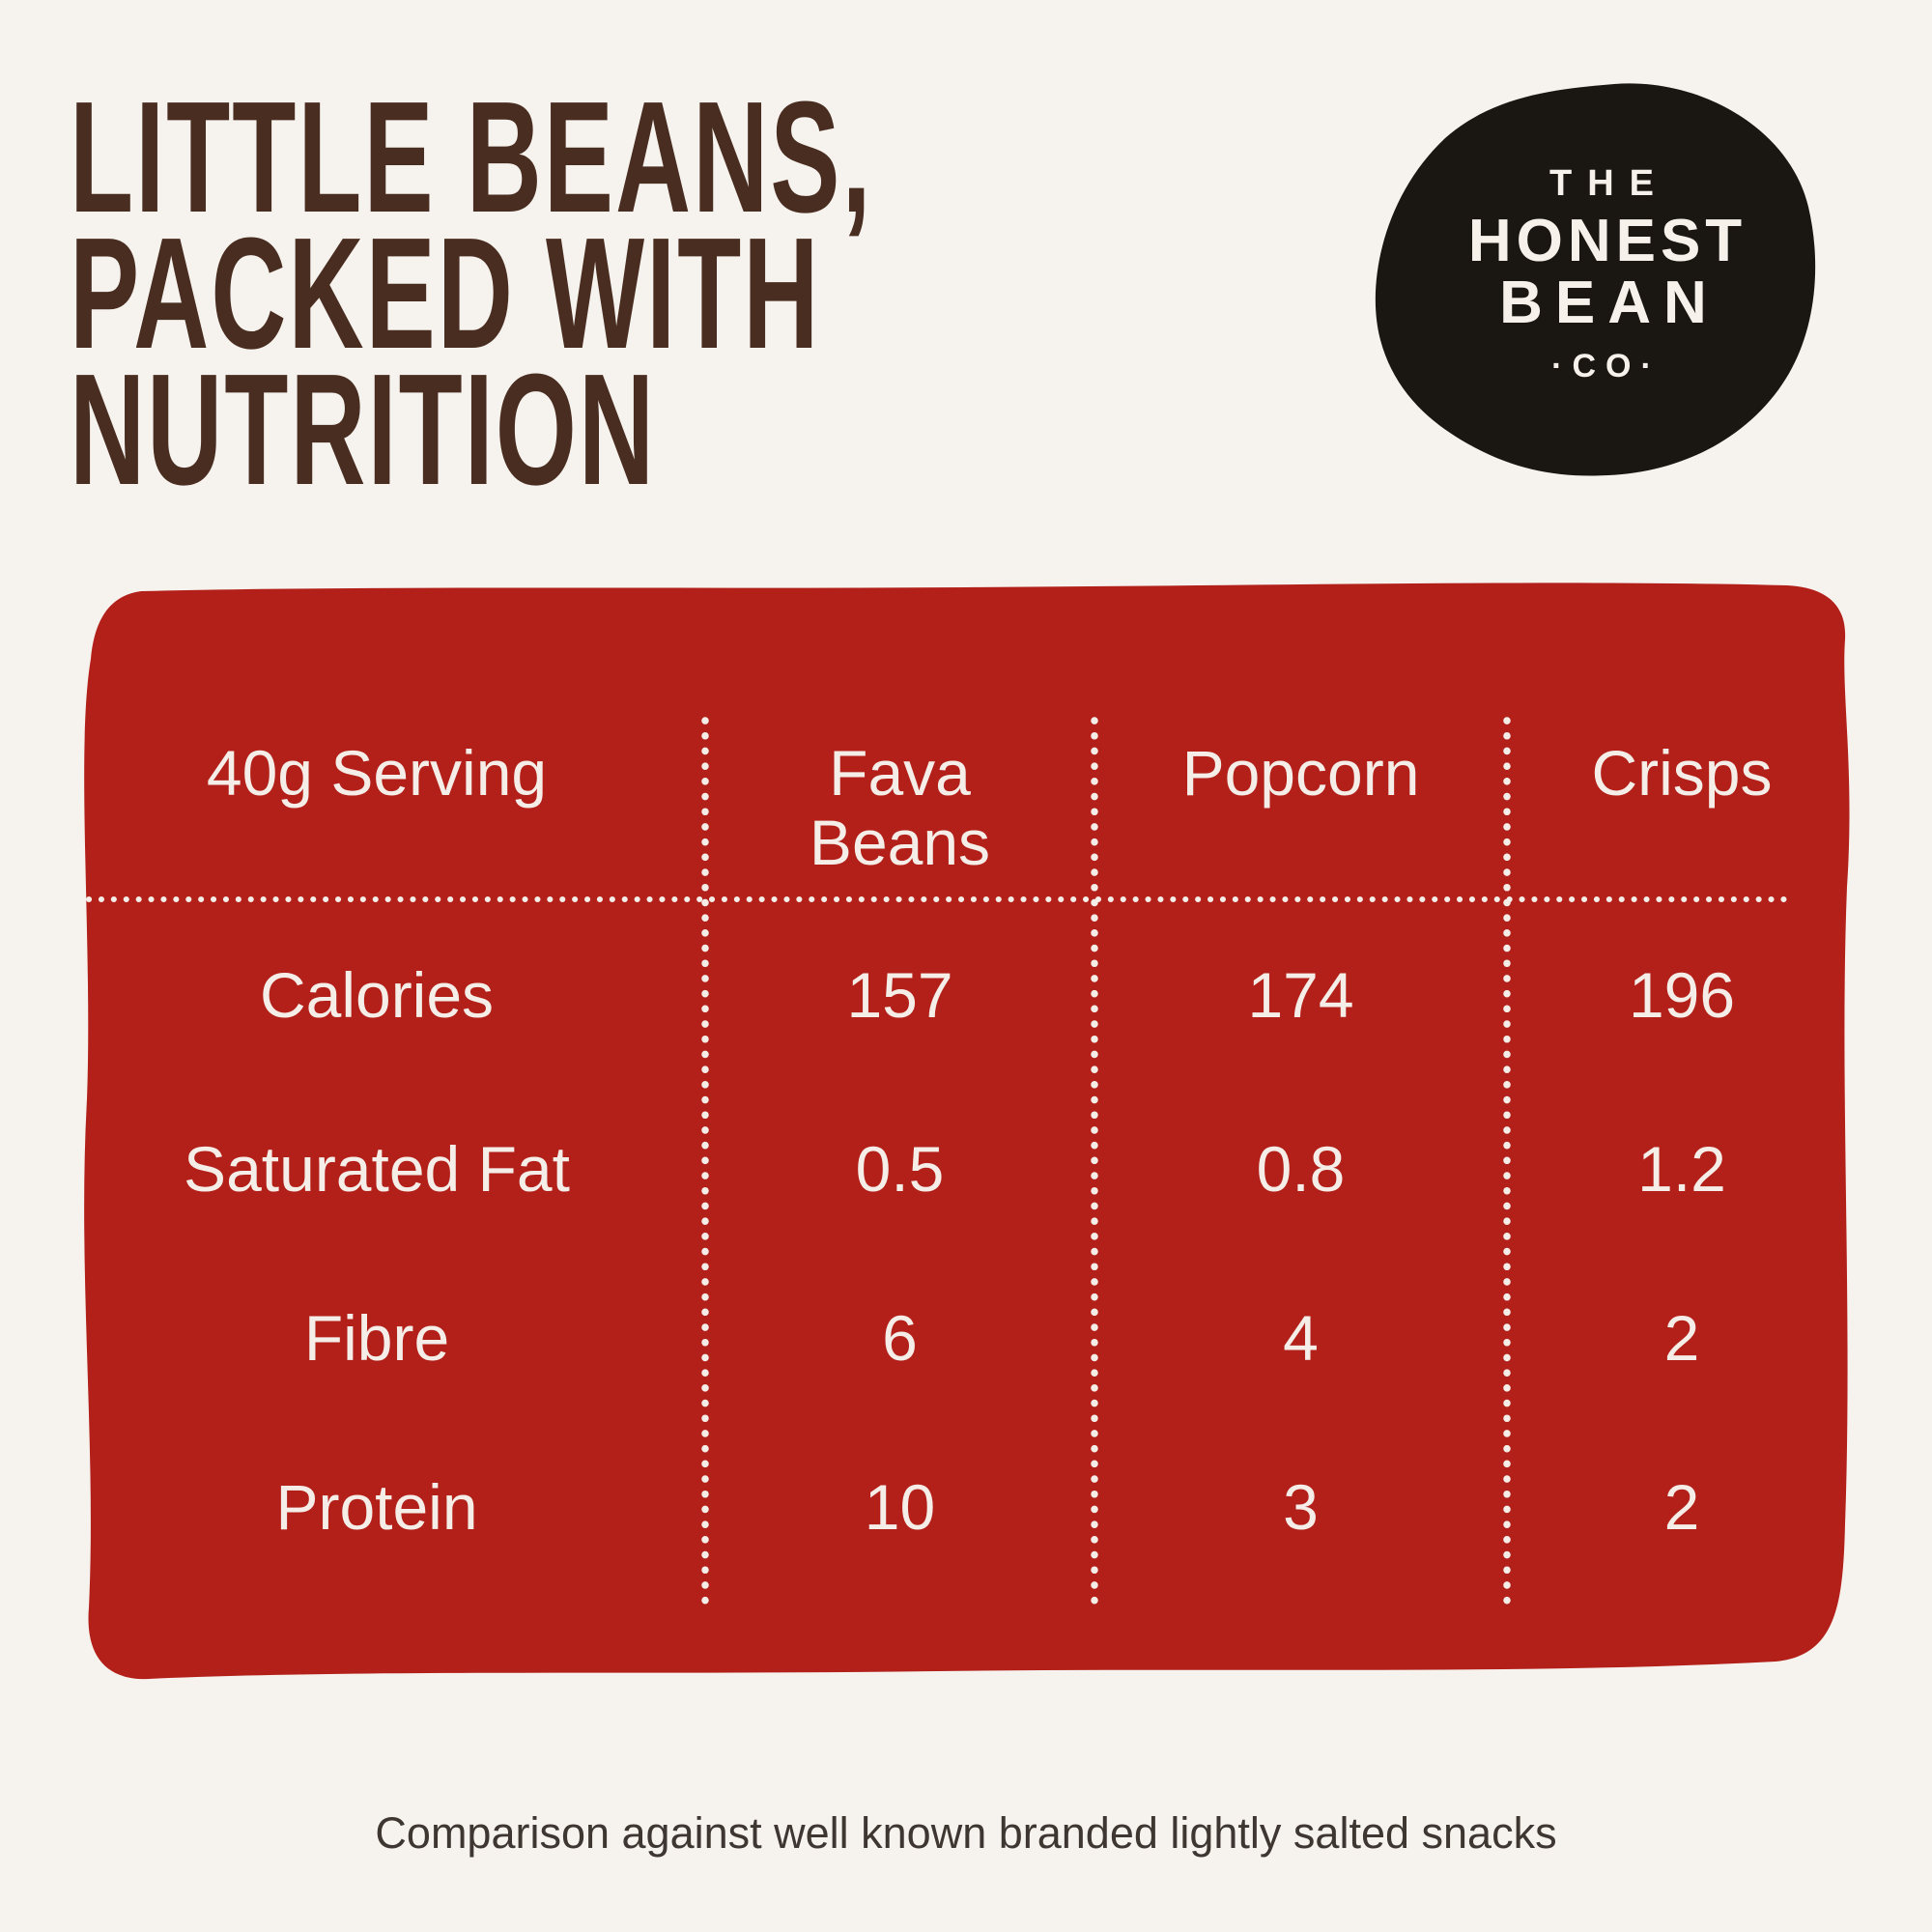 The width and height of the screenshot is (1932, 1932). Describe the element at coordinates (1682, 773) in the screenshot. I see `table-header-crisps: Crisps` at that location.